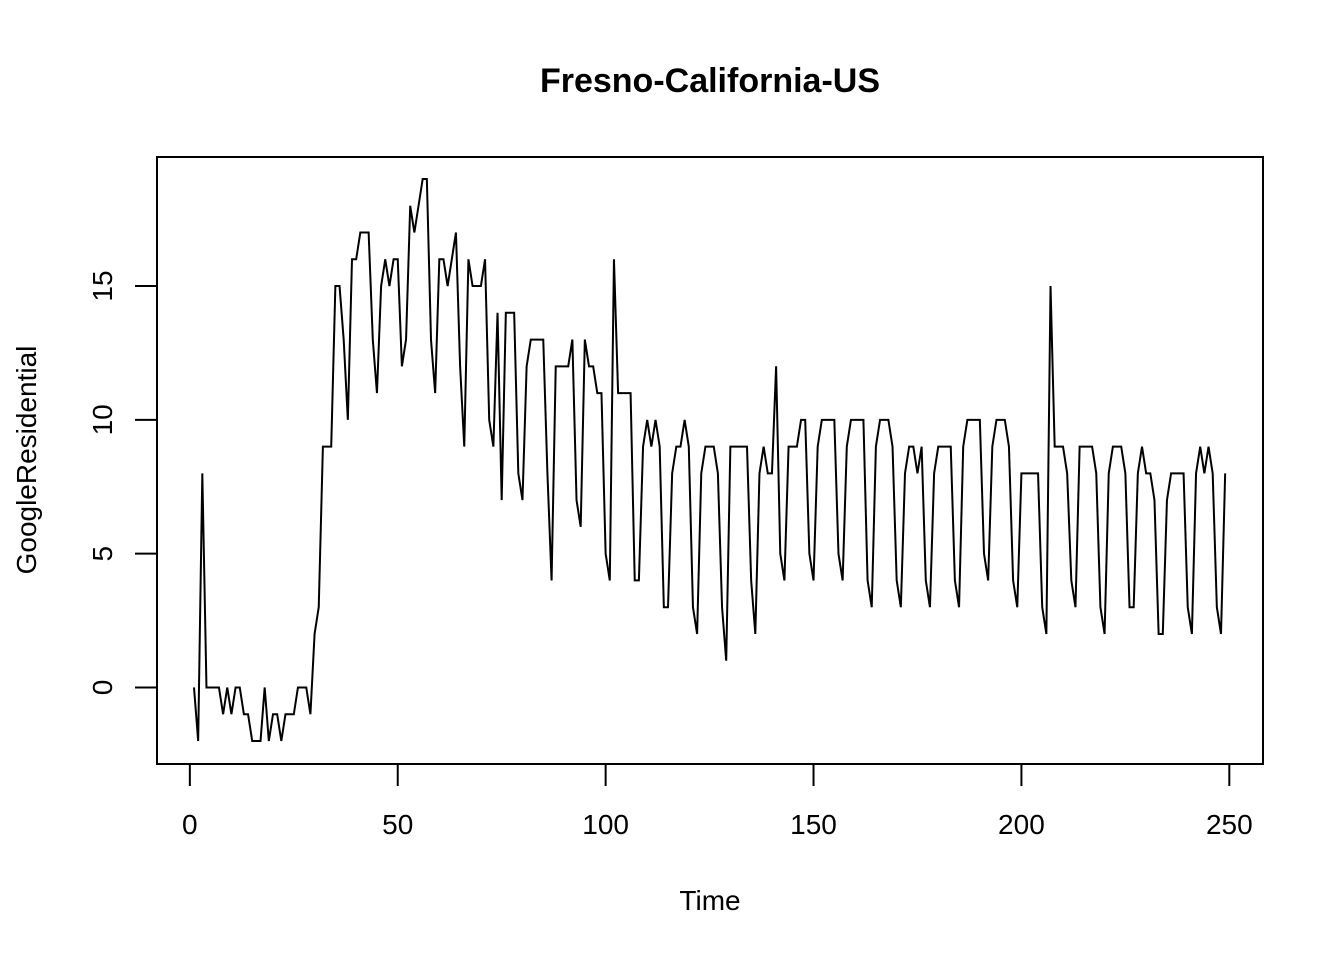 The width and height of the screenshot is (1344, 960). What do you see at coordinates (397, 824) in the screenshot?
I see `x-tick-label: 50` at bounding box center [397, 824].